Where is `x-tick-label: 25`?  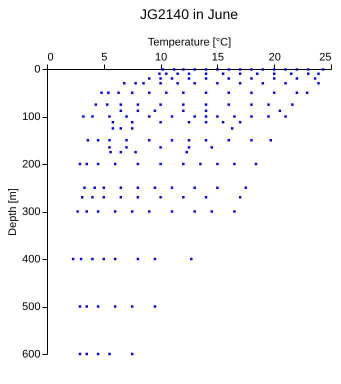
x-tick-label: 25 is located at coordinates (325, 58).